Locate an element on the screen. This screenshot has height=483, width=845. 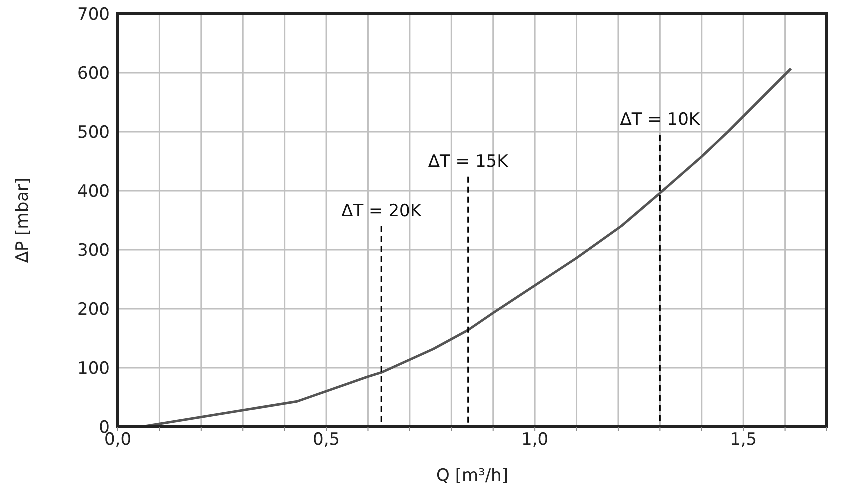
annotation: ΔT = 15K is located at coordinates (469, 162).